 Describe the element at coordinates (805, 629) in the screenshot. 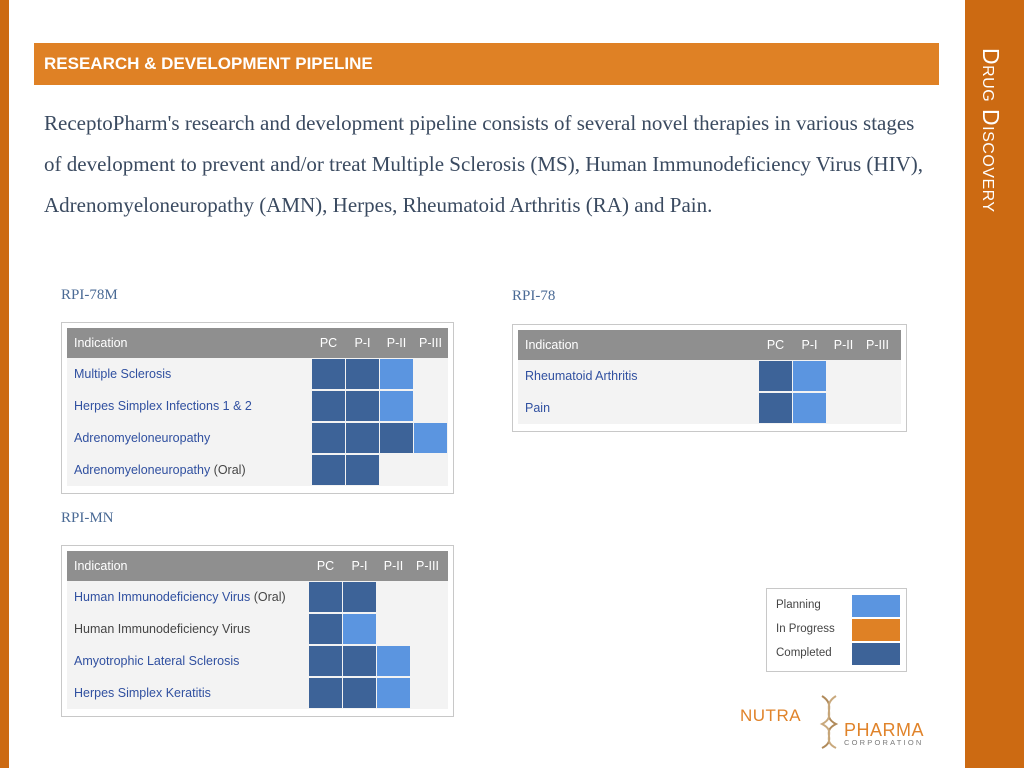

I see `legend-label: In Progress` at that location.